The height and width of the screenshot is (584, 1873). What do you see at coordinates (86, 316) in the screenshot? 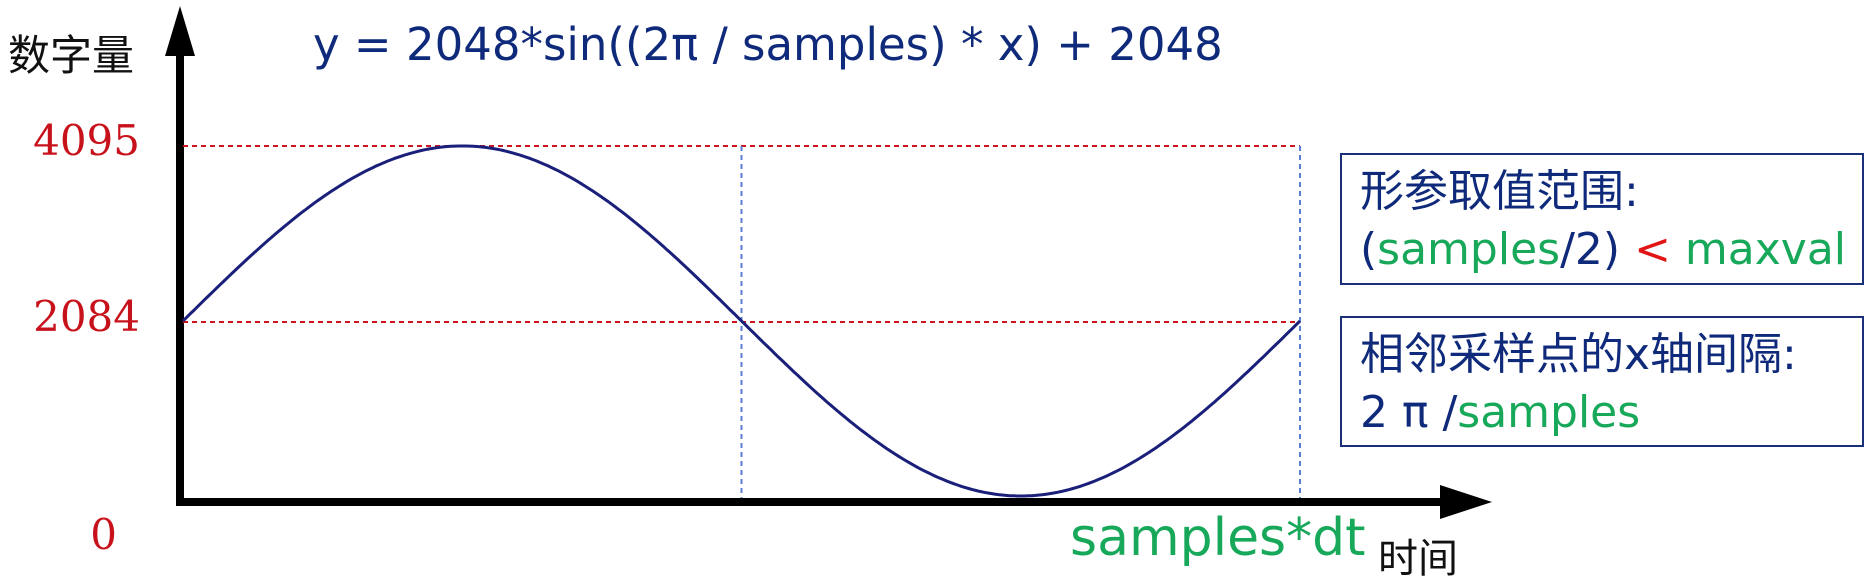
I see `y-tick-2084: 2084` at bounding box center [86, 316].